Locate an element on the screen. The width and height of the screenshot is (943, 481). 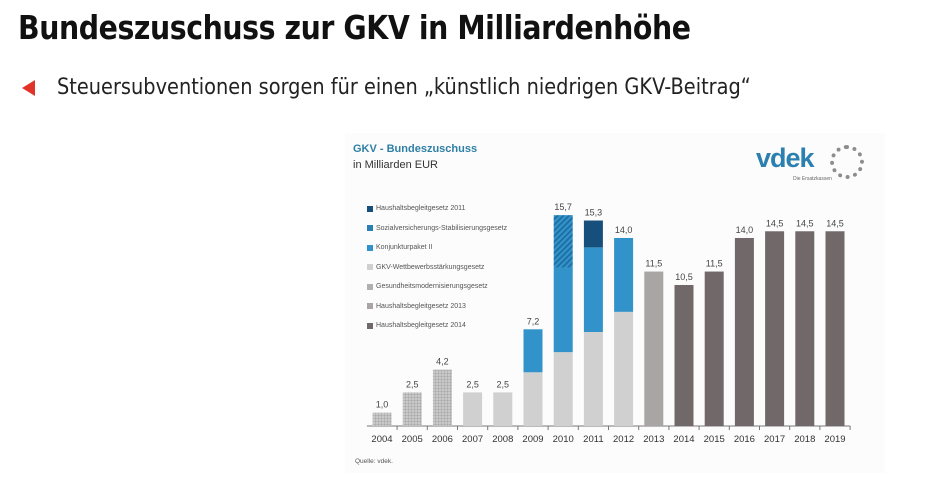
bar-segment-2010-s2 is located at coordinates (563, 310).